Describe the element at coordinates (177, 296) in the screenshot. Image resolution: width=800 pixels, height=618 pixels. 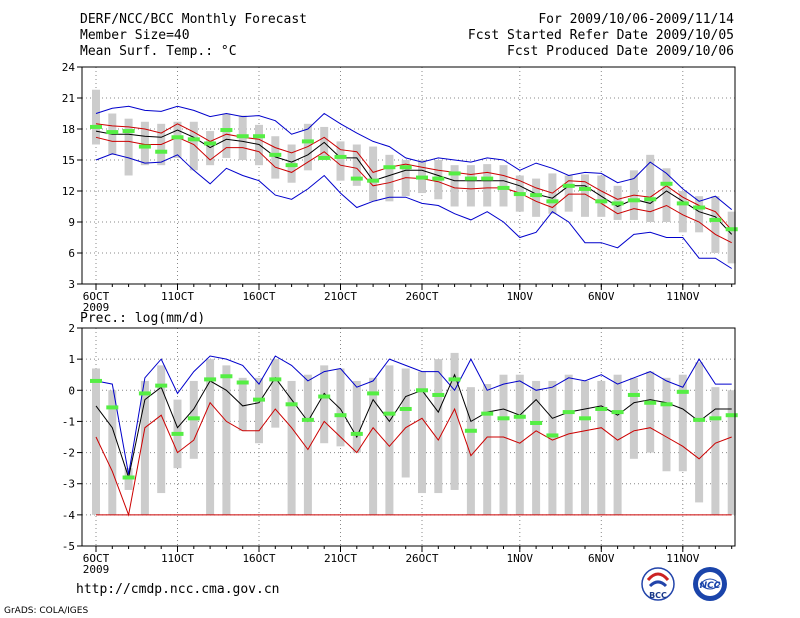
I see `temp-xtick-label: 11OCT` at that location.